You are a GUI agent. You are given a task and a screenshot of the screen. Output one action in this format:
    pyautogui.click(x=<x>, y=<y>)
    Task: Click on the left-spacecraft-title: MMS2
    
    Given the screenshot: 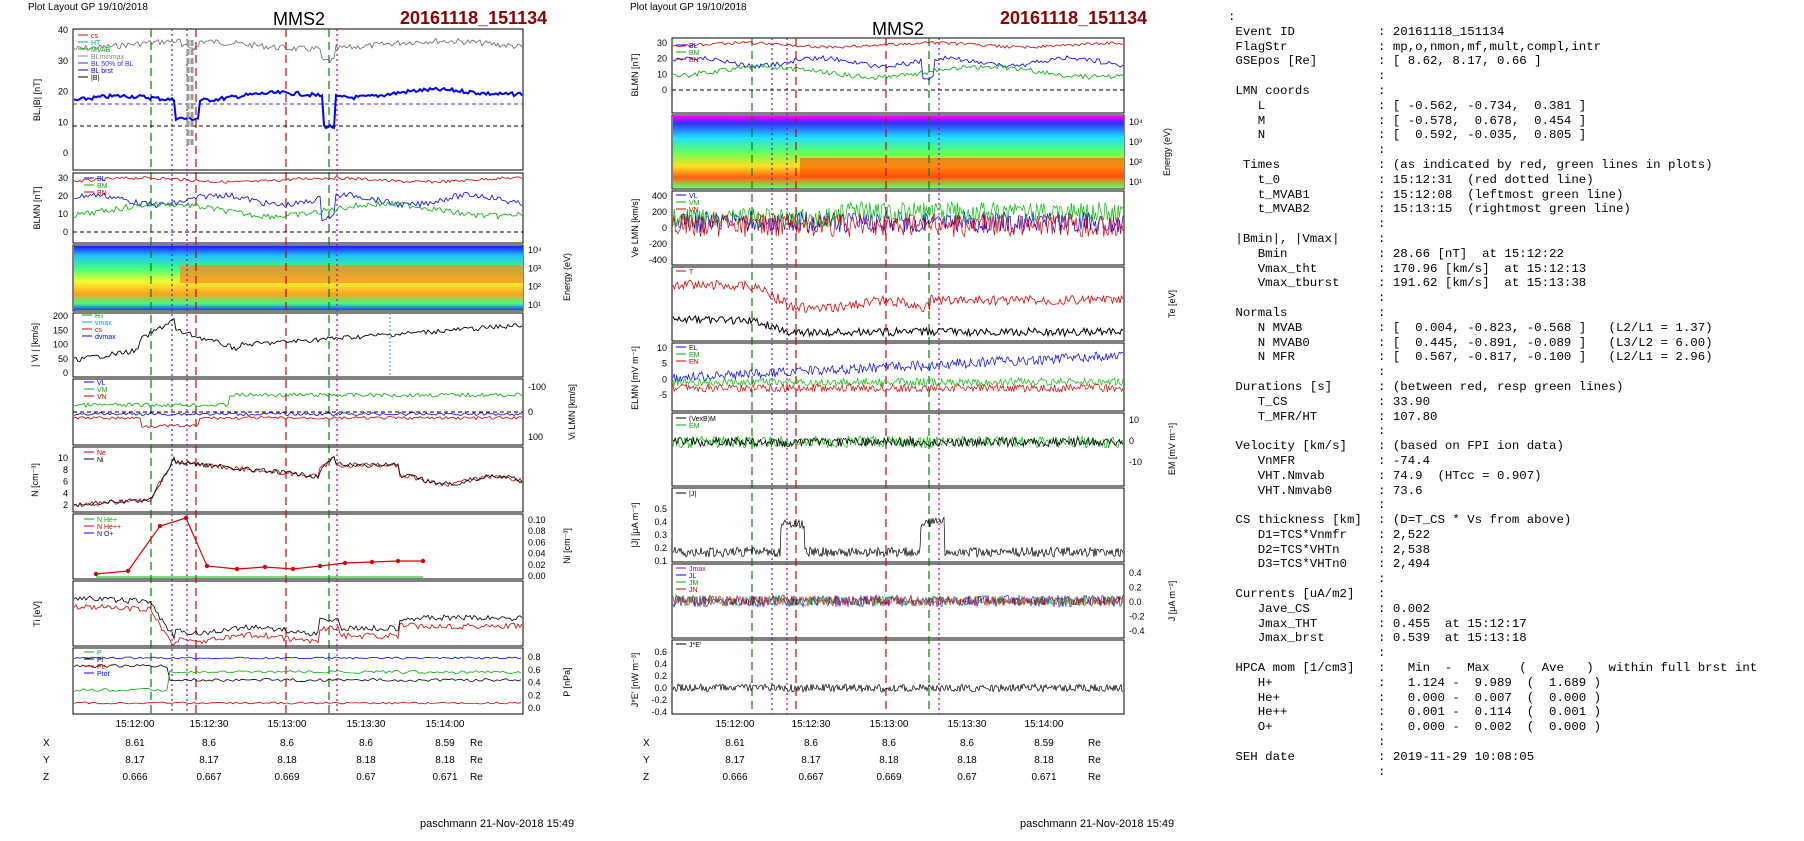 What is the action you would take?
    pyautogui.click(x=299, y=19)
    